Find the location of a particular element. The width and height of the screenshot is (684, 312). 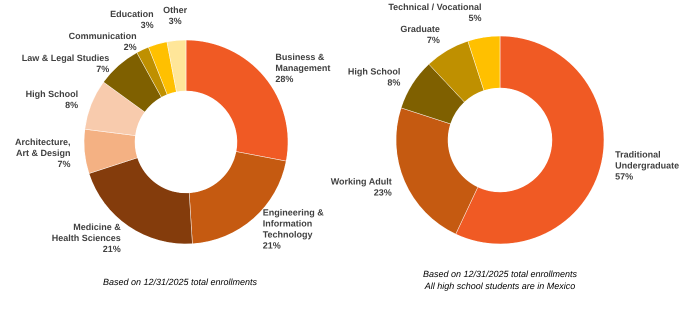

slice-label: Law & Legal Studies is located at coordinates (66, 58).